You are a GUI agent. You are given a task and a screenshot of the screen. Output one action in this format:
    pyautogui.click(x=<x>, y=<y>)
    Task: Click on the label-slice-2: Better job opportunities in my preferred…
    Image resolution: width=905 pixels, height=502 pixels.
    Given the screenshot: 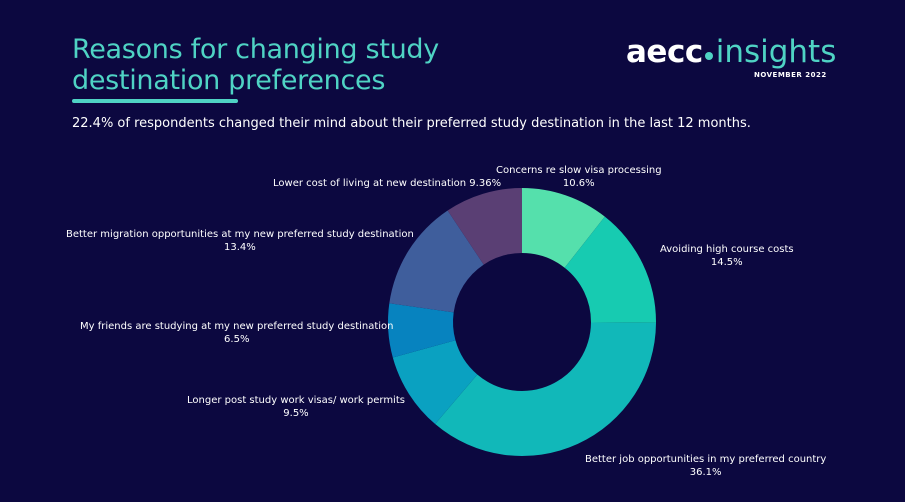 What is the action you would take?
    pyautogui.click(x=705, y=466)
    